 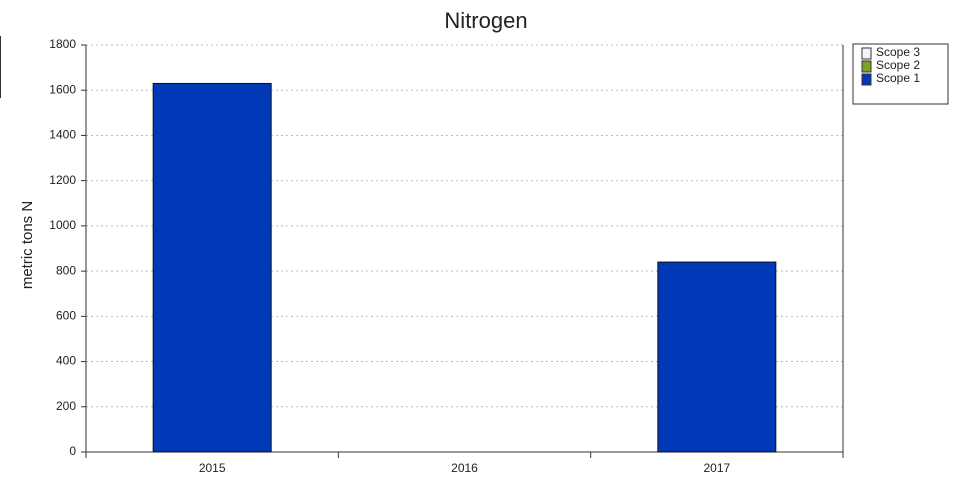 I want to click on legend-label: Scope 2, so click(x=898, y=65).